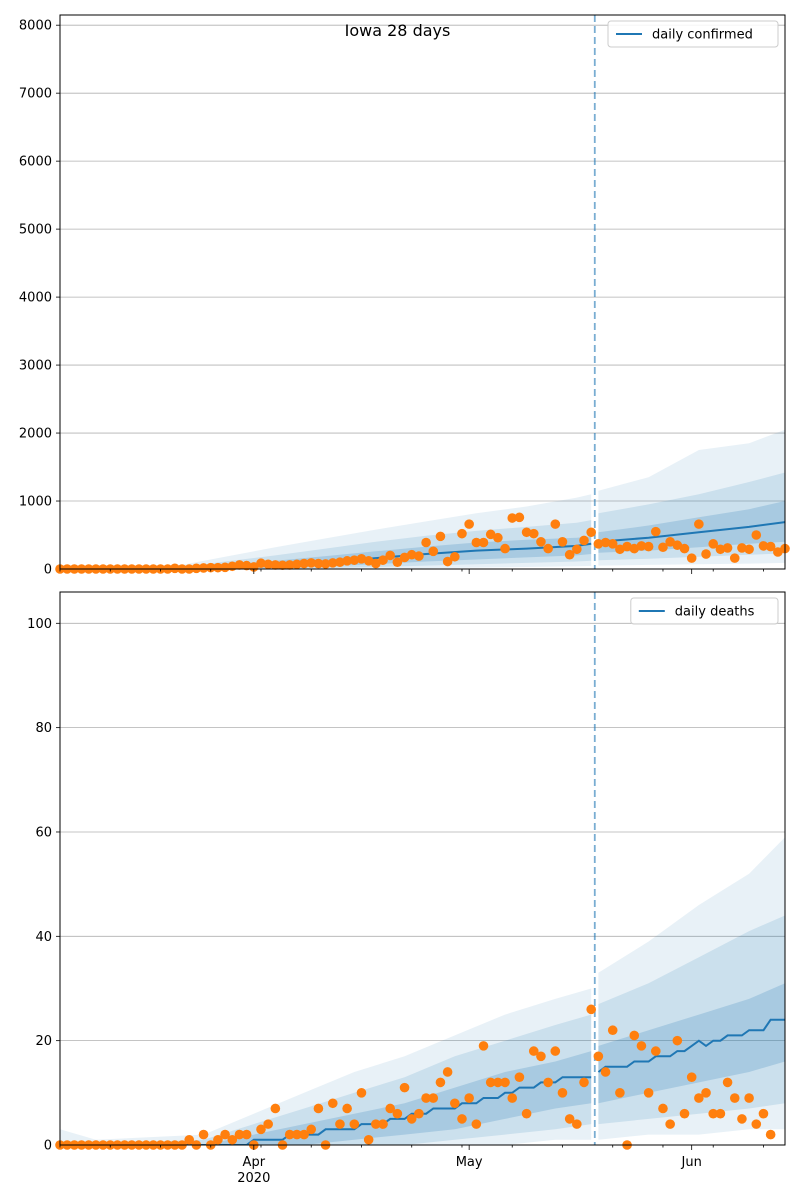 This screenshot has width=800, height=1200. I want to click on panel-0-legend-label: daily confirmed, so click(702, 35).